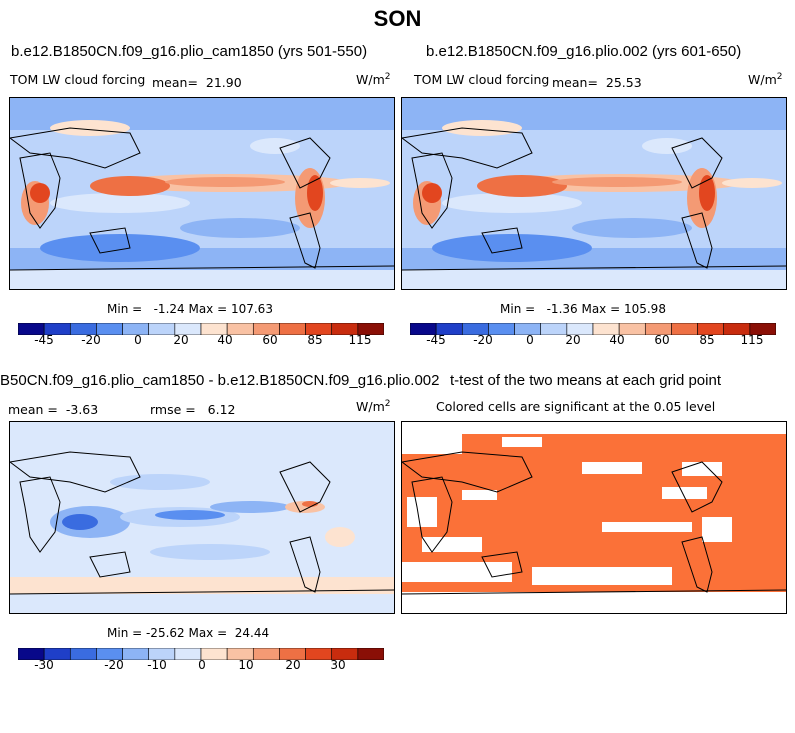 This screenshot has height=733, width=795. I want to click on panel3-tick-label: -20, so click(114, 665).